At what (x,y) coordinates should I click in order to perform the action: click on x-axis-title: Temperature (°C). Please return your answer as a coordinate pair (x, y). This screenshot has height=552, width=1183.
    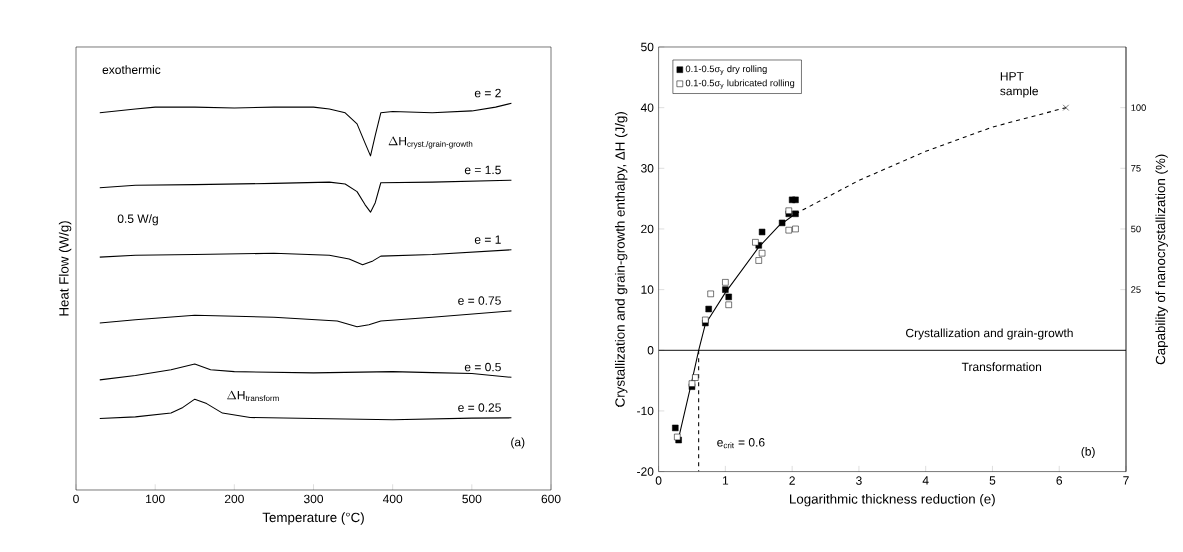
    Looking at the image, I should click on (313, 518).